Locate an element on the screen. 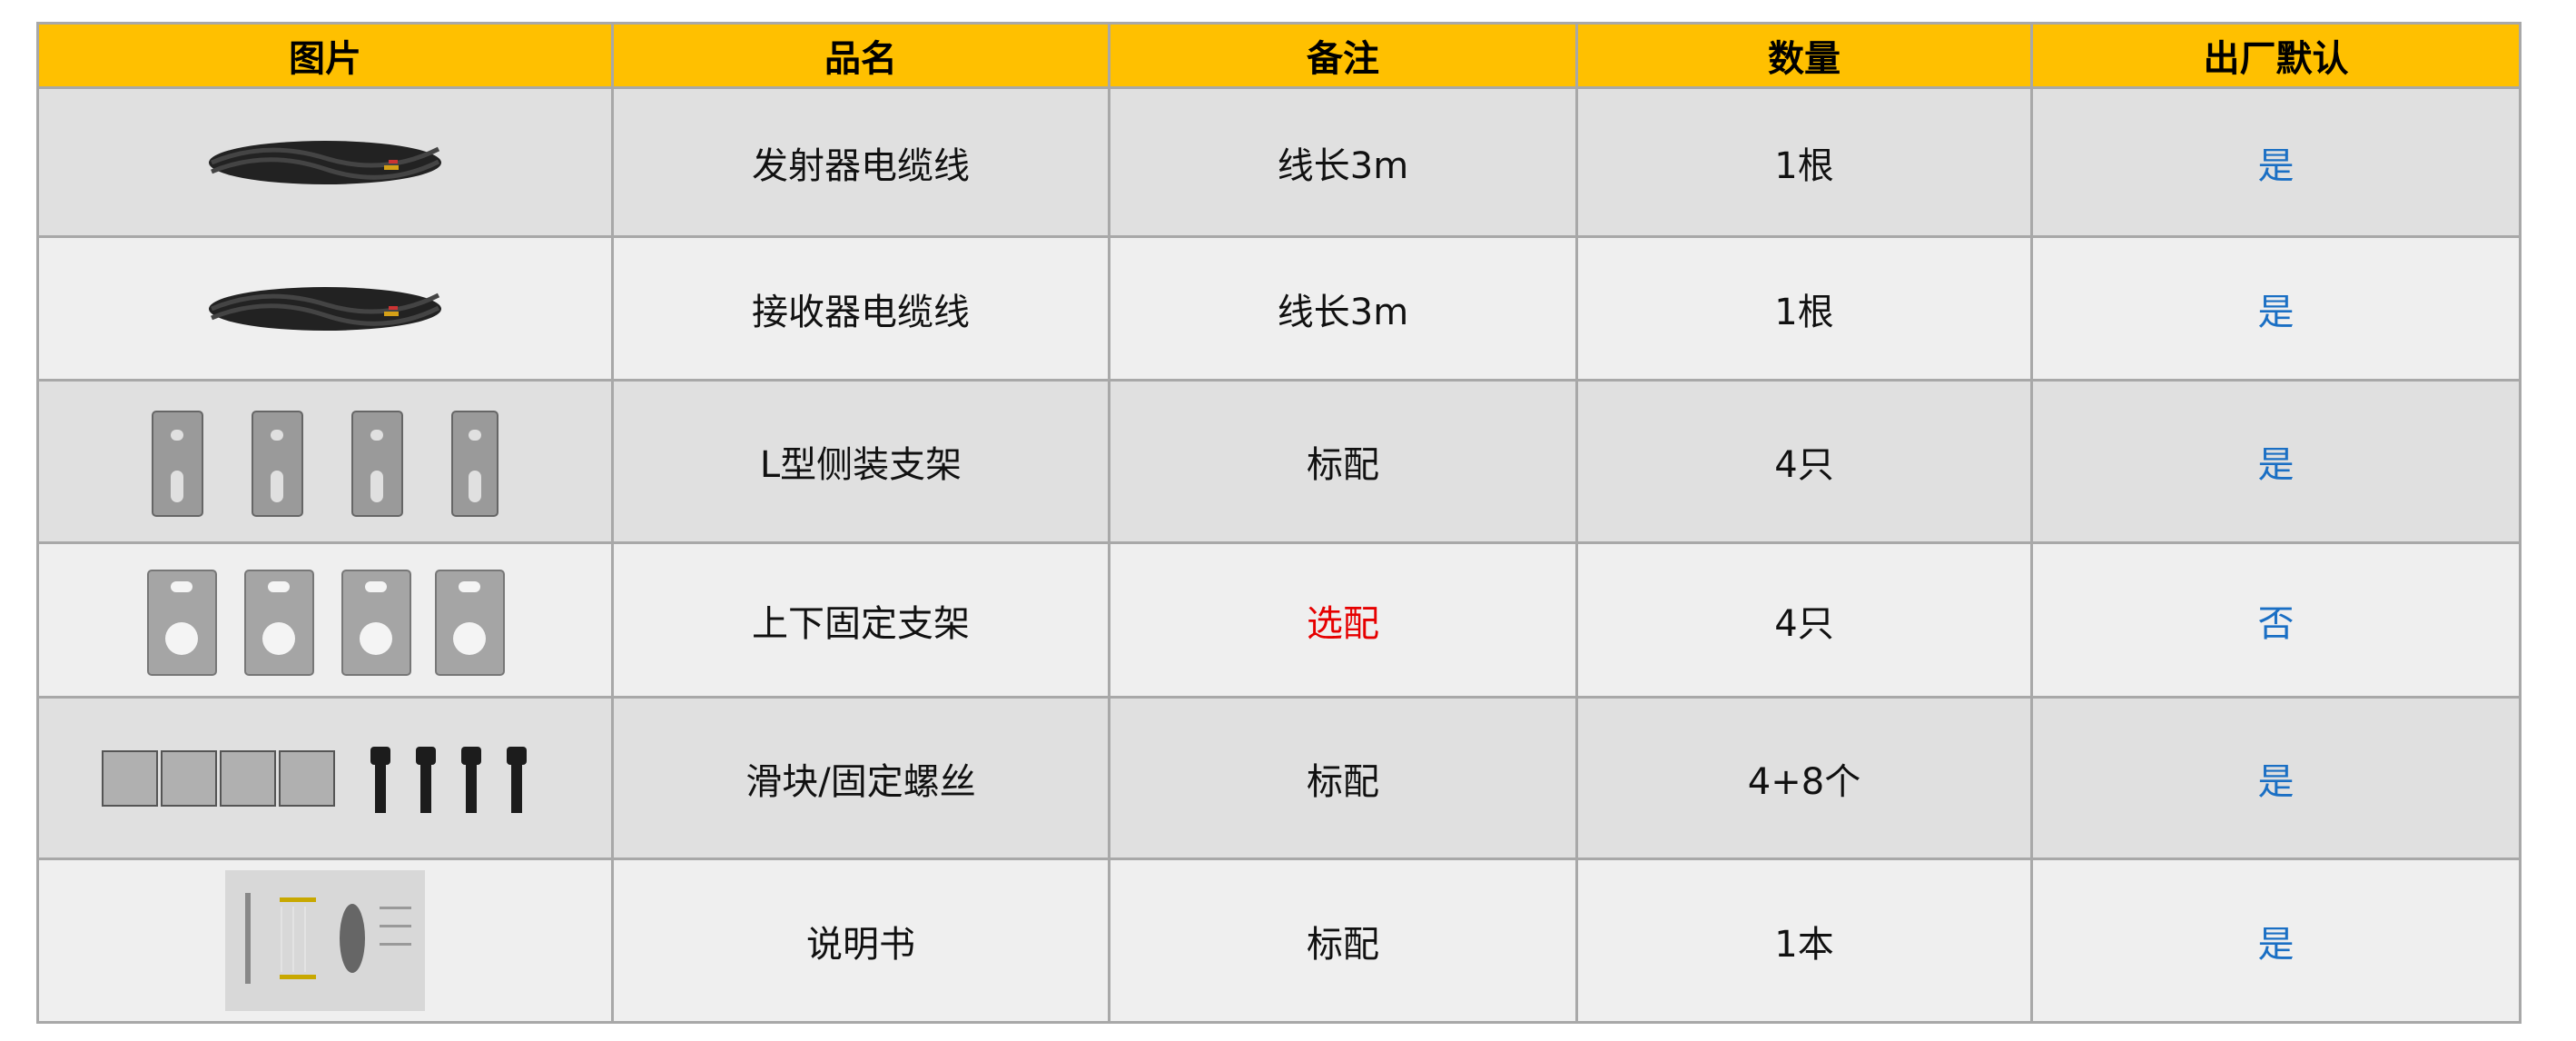  item-name: L型侧装支架 is located at coordinates (860, 461).